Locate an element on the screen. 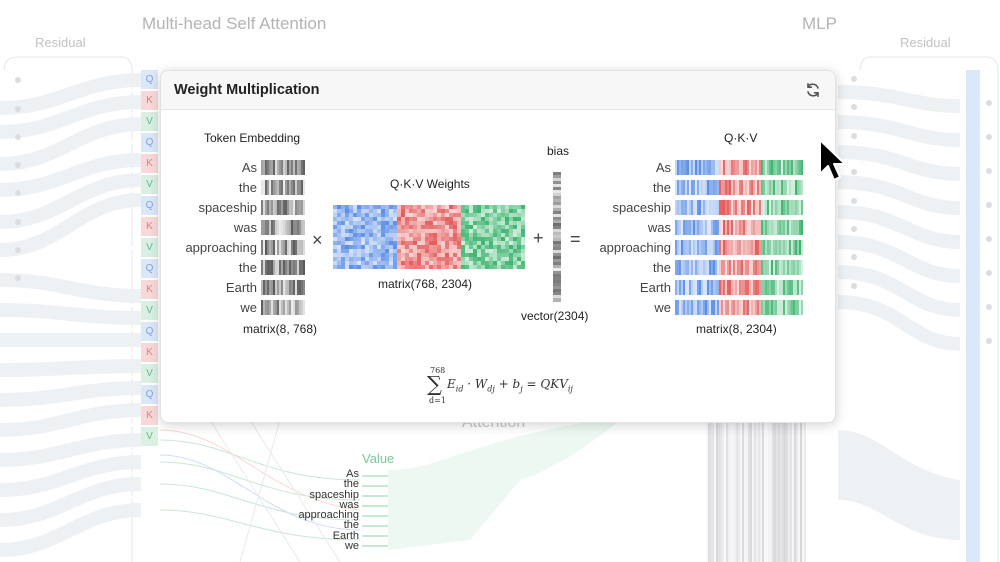 The image size is (1000, 562). bias-vector is located at coordinates (557, 237).